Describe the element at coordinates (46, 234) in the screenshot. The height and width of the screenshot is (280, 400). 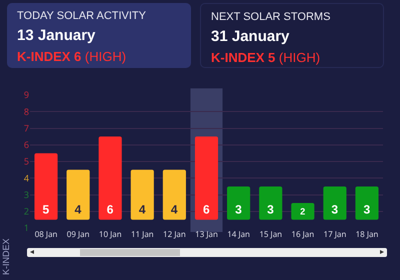
I see `x-tick-label: 08 Jan` at that location.